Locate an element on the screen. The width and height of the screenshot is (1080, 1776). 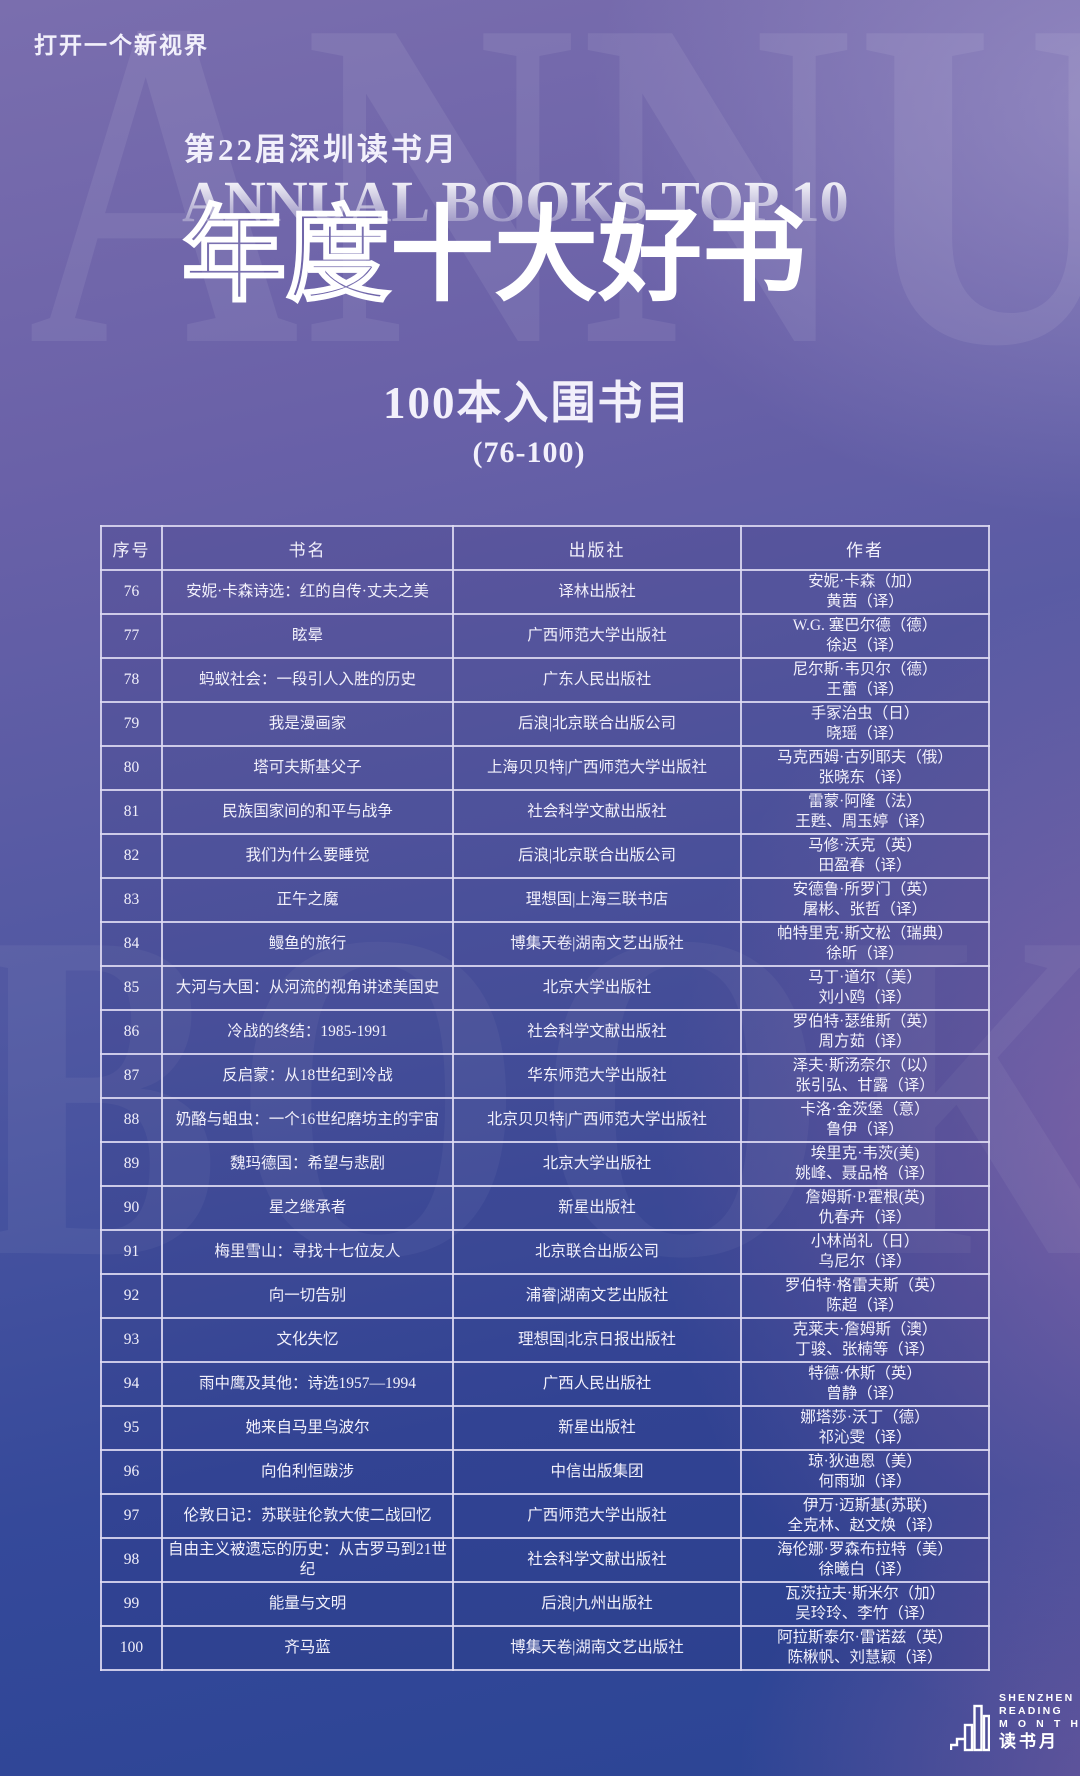
author-line: 娜塔莎·沃丁（德） is located at coordinates (865, 1417).